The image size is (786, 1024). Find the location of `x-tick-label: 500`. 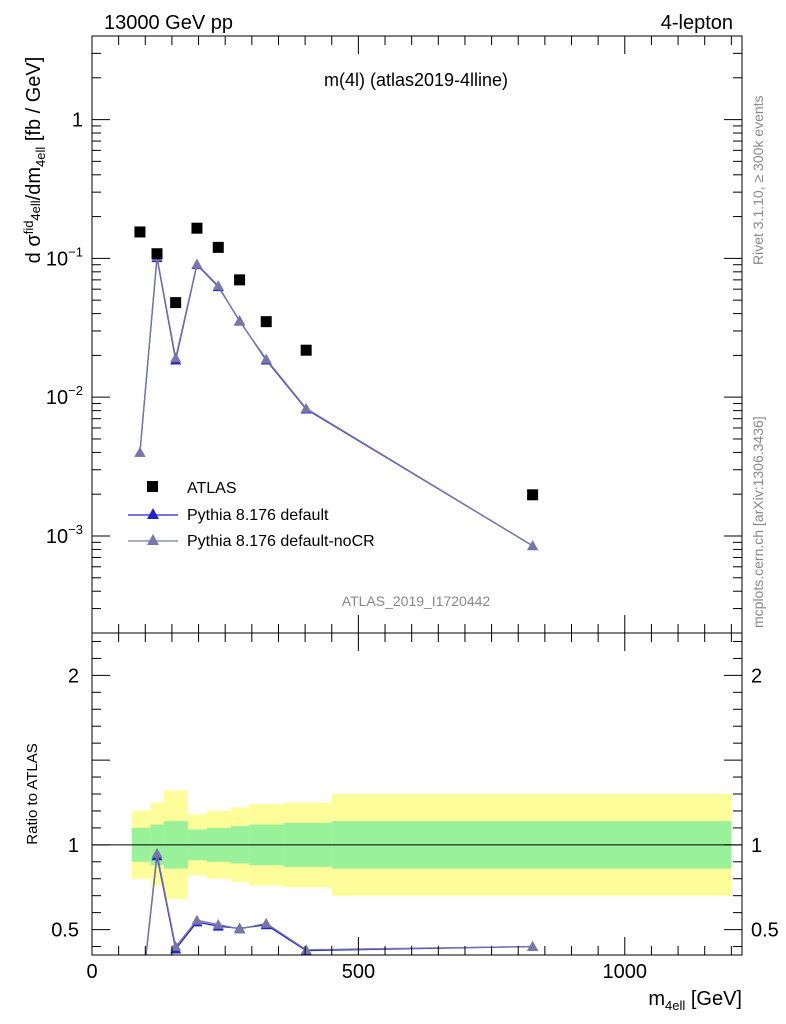

x-tick-label: 500 is located at coordinates (358, 972).